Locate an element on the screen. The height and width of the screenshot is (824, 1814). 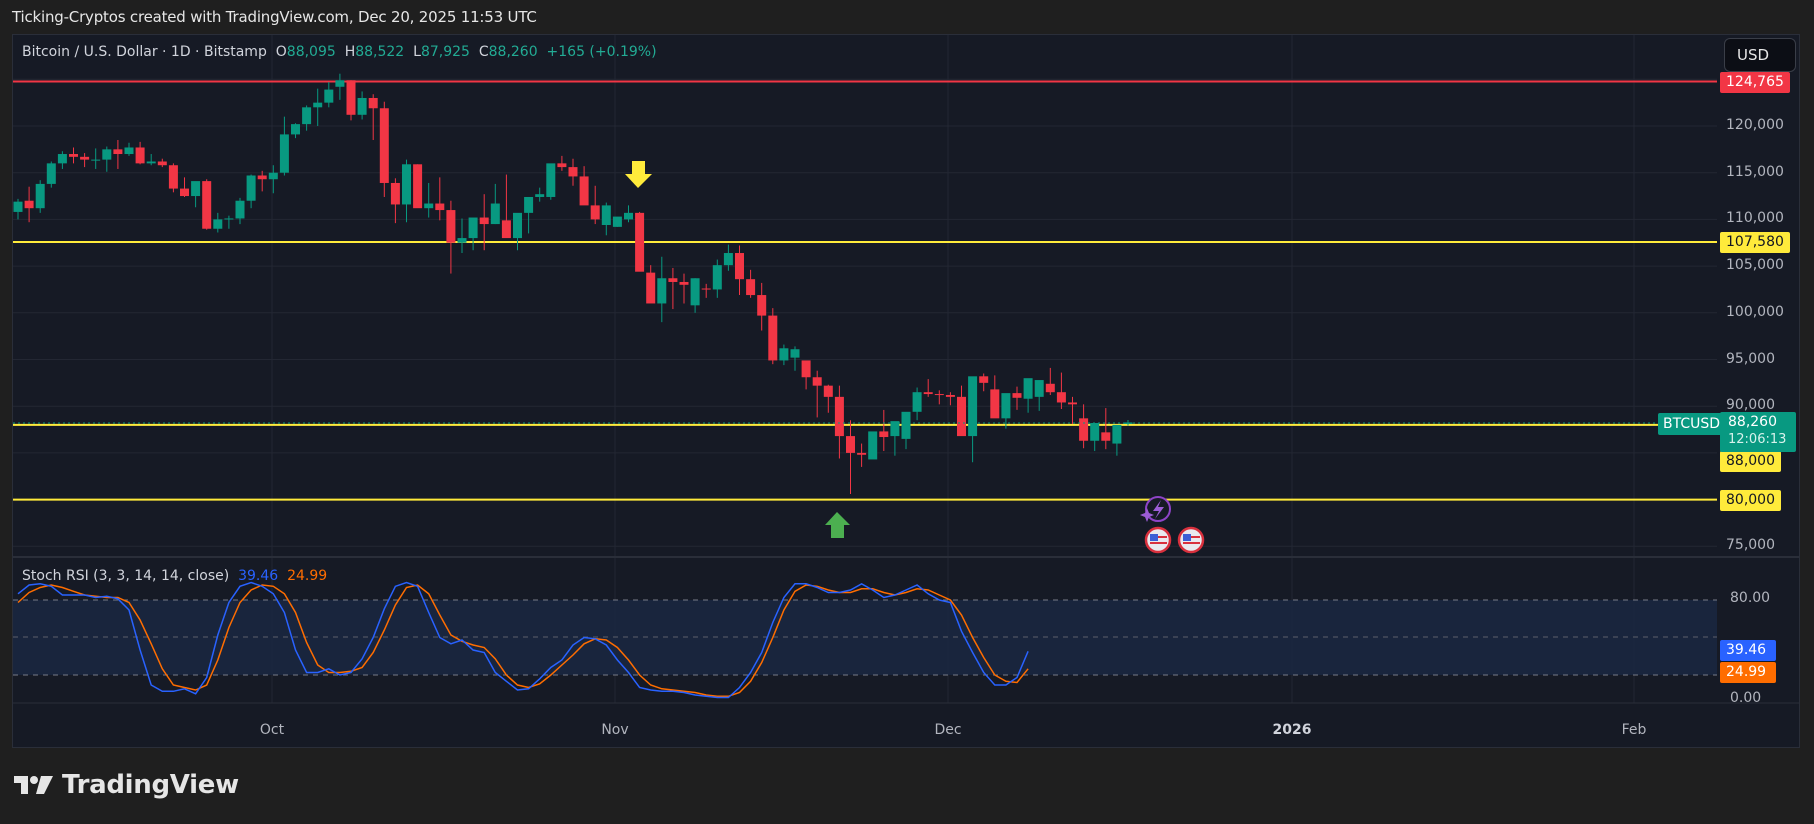
stoch-title: Stoch RSI (3, 3, 14, 14, close) is located at coordinates (126, 576).